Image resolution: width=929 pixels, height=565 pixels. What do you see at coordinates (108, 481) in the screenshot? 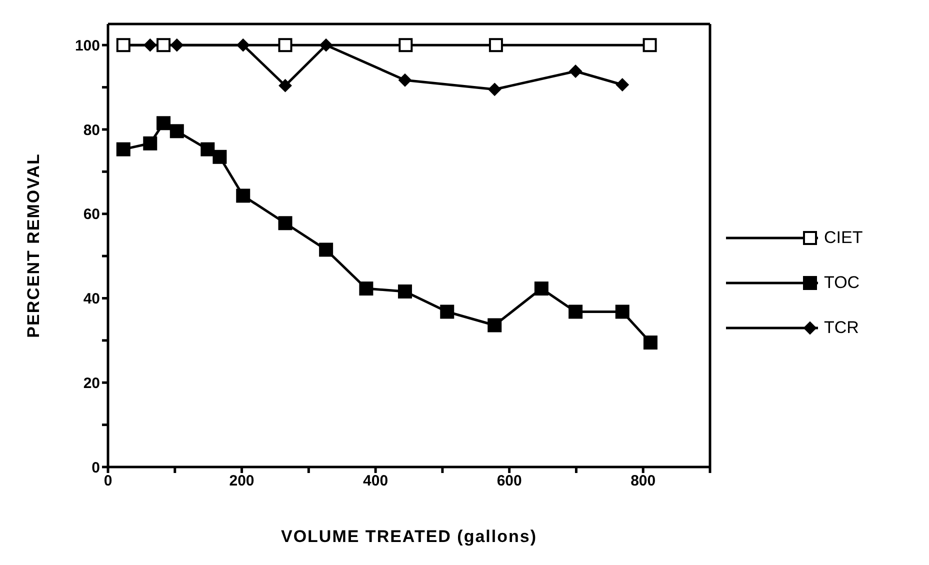
I see `x-tick-label: 0` at bounding box center [108, 481].